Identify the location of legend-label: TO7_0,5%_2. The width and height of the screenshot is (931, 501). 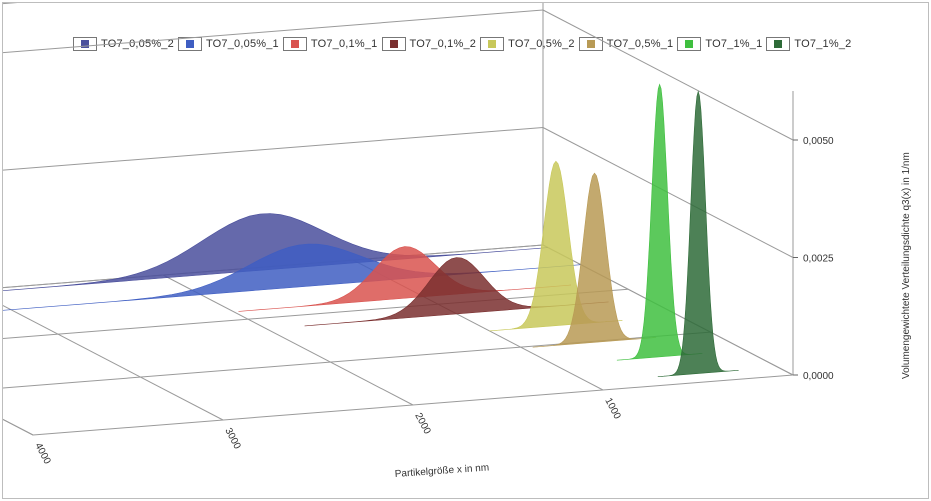
(541, 44).